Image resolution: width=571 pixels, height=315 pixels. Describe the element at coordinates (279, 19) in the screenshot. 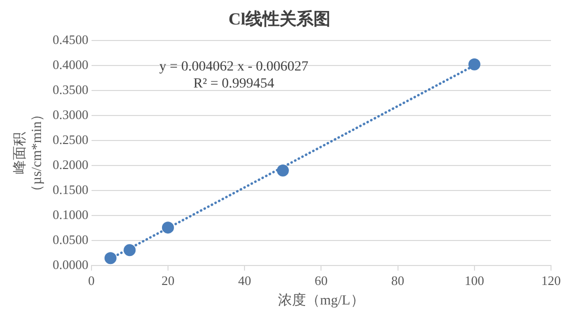

I see `chart-title: Cl线性关系图` at that location.